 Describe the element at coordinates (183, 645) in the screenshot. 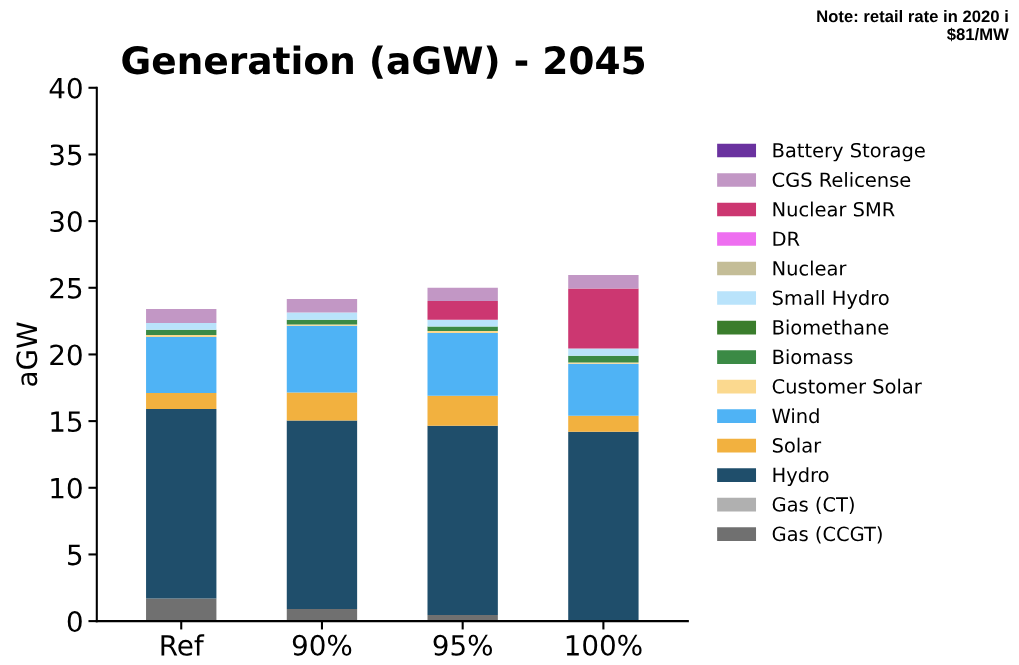

I see `x-tick-label: Ref` at that location.